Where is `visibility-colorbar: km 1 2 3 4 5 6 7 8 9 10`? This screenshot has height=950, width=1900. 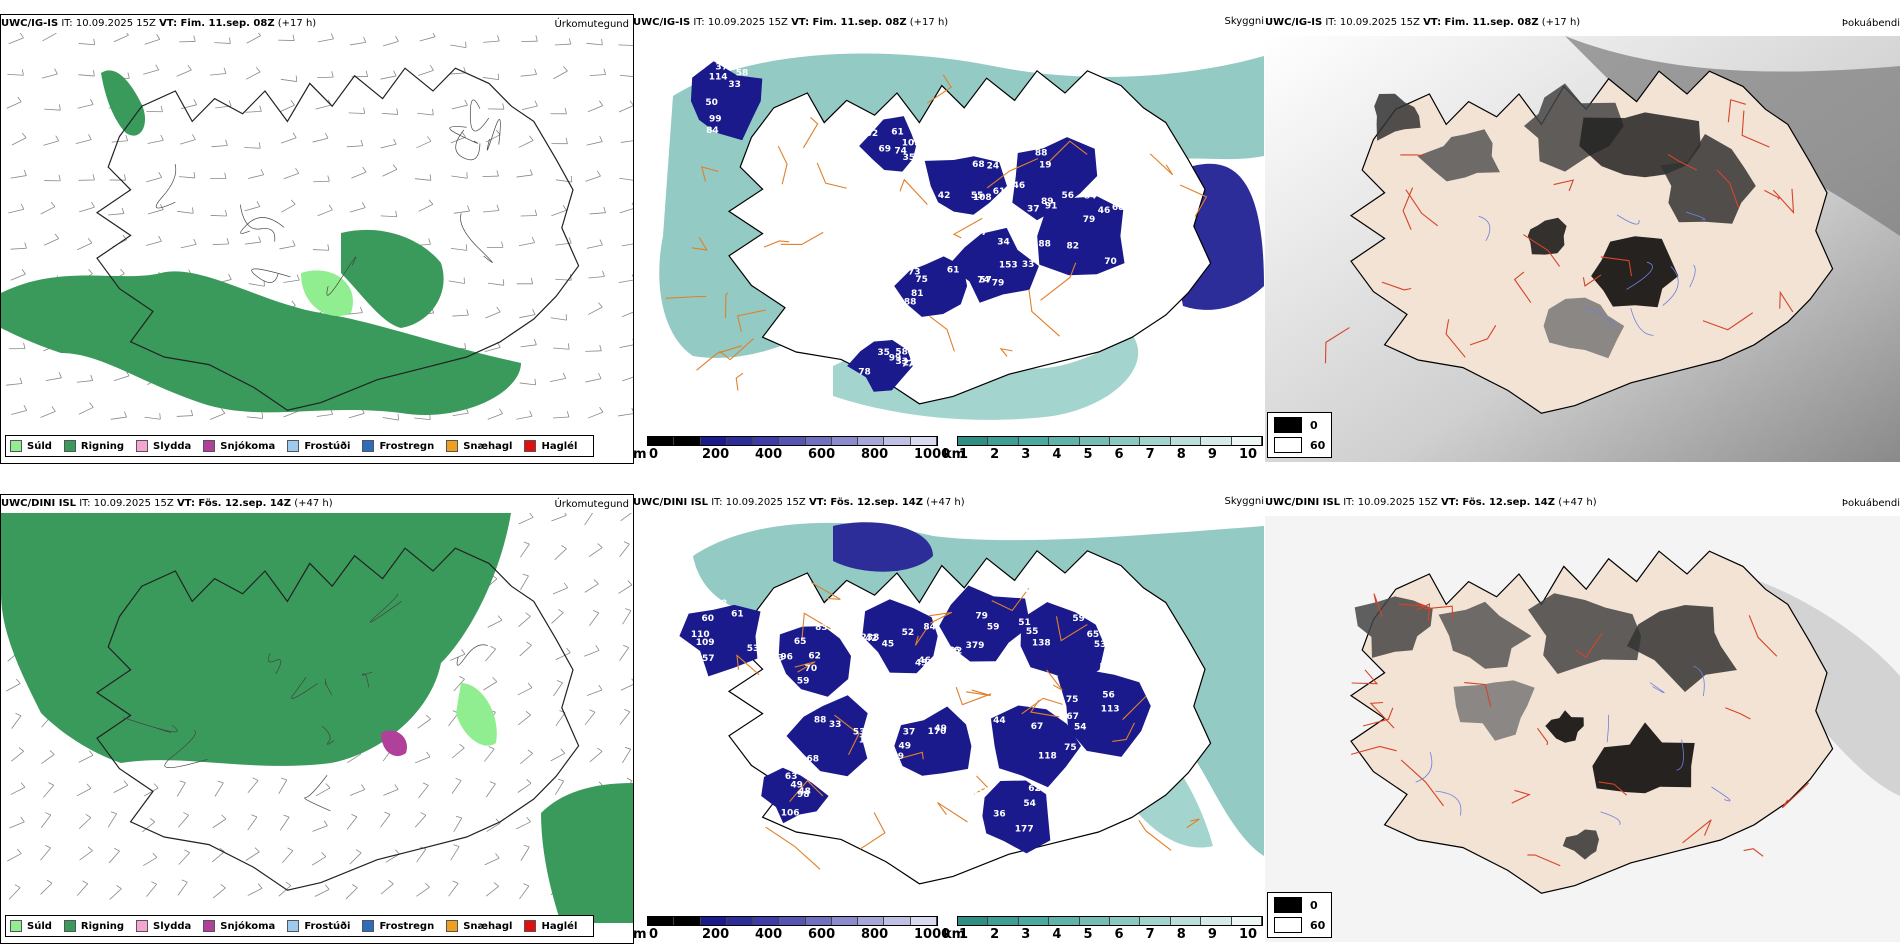 visibility-colorbar: km 1 2 3 4 5 6 7 8 9 10 is located at coordinates (1103, 449).